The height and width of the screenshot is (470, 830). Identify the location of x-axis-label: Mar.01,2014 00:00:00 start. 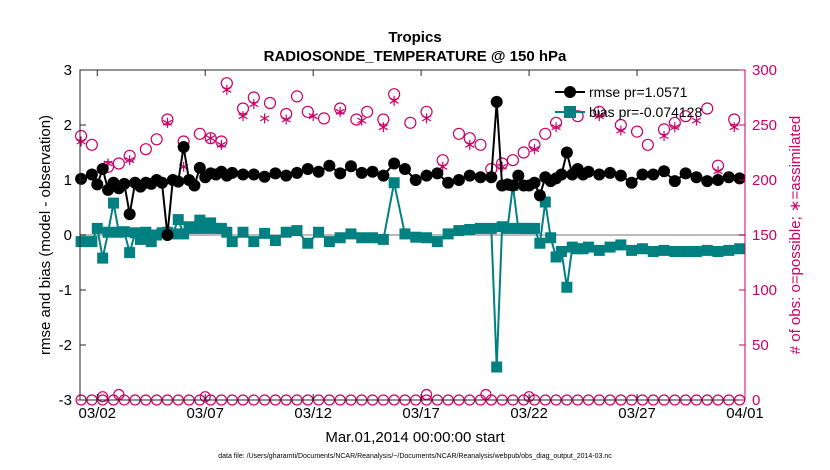
(415, 437).